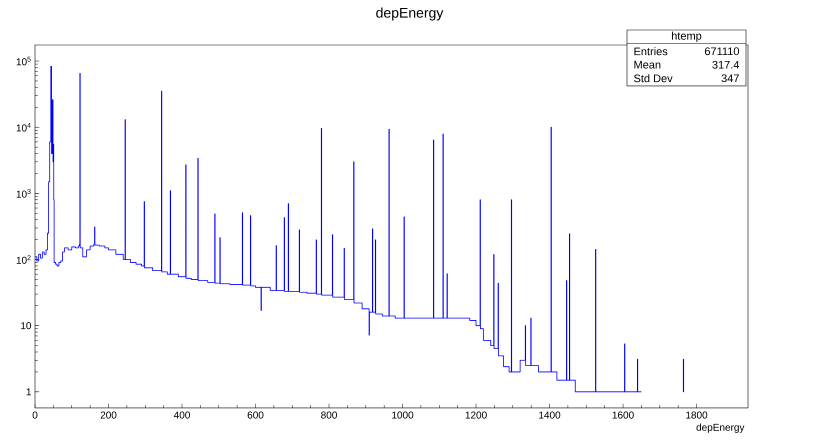 The width and height of the screenshot is (815, 443). What do you see at coordinates (726, 64) in the screenshot?
I see `annotation: 317.4` at bounding box center [726, 64].